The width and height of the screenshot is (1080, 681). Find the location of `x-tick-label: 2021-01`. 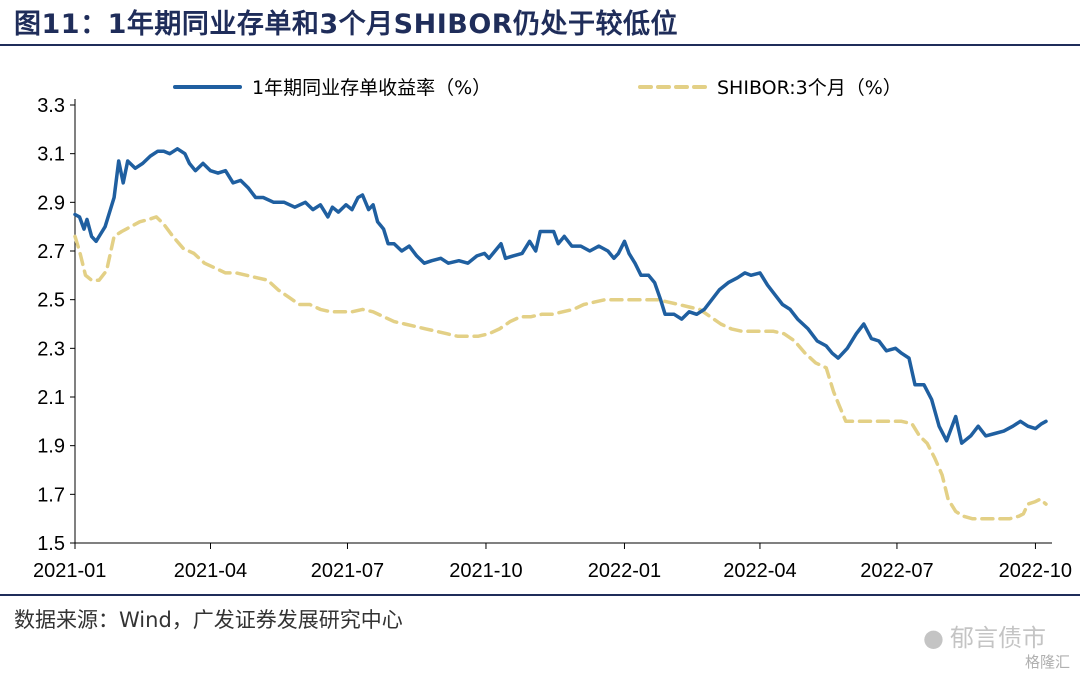

x-tick-label: 2021-01 is located at coordinates (69, 571).